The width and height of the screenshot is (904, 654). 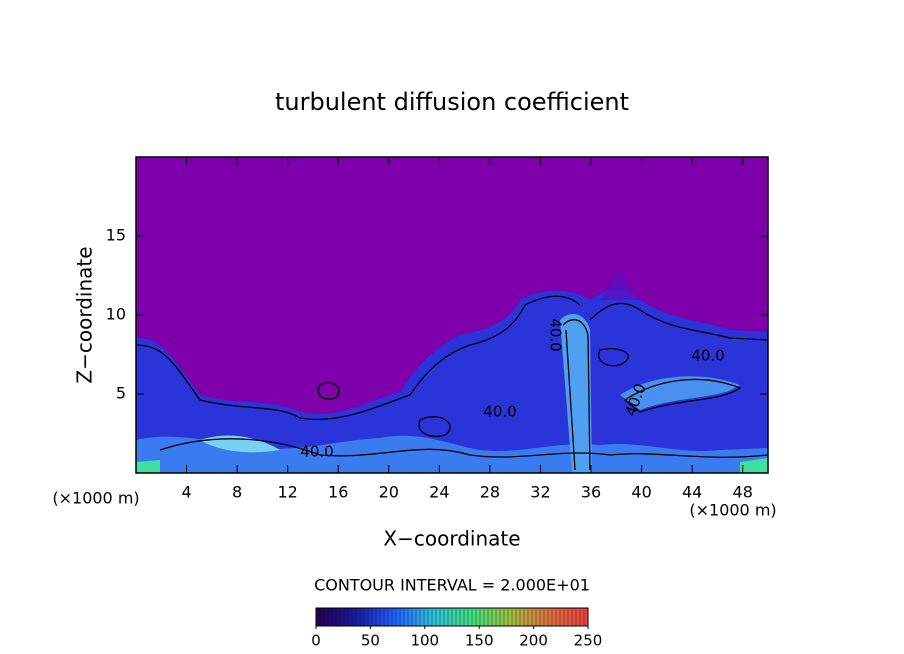 What do you see at coordinates (338, 492) in the screenshot?
I see `x-tick-label: 16` at bounding box center [338, 492].